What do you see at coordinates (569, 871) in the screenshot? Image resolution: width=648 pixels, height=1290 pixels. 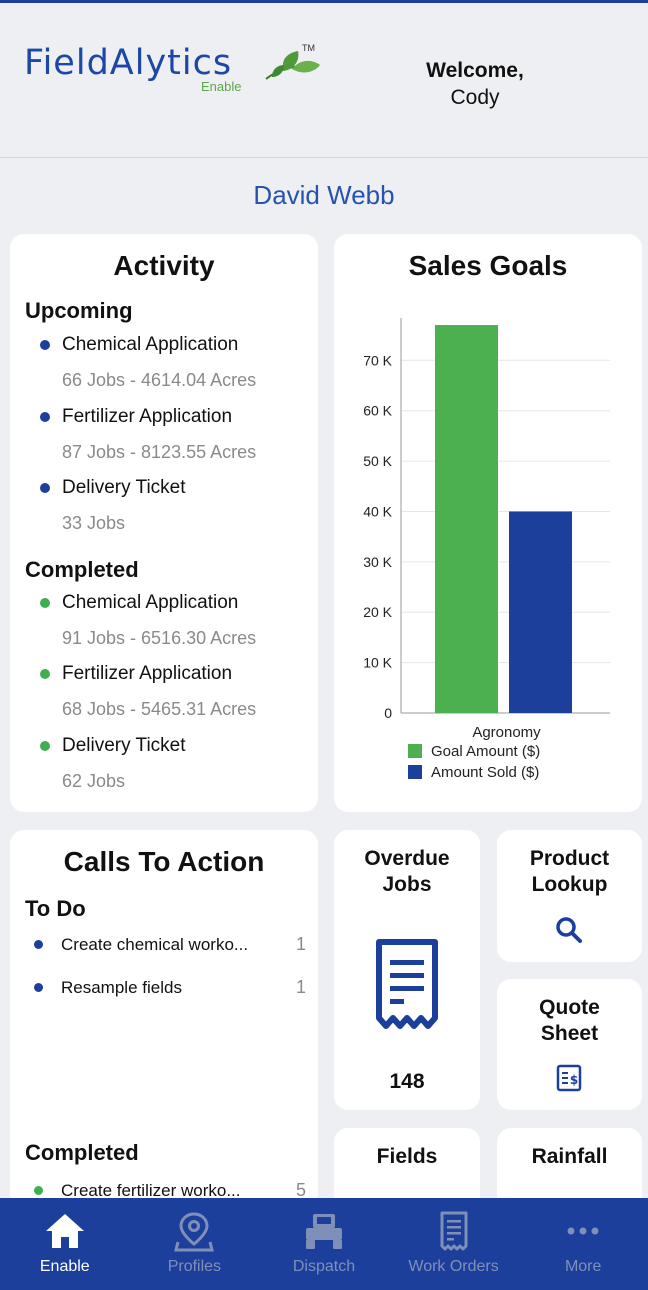 I see `product-lookup-title: Product Lookup` at bounding box center [569, 871].